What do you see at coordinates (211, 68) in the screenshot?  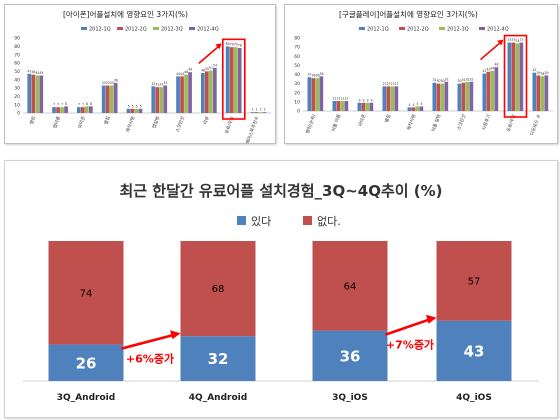 I see `bar-value-label: 51` at bounding box center [211, 68].